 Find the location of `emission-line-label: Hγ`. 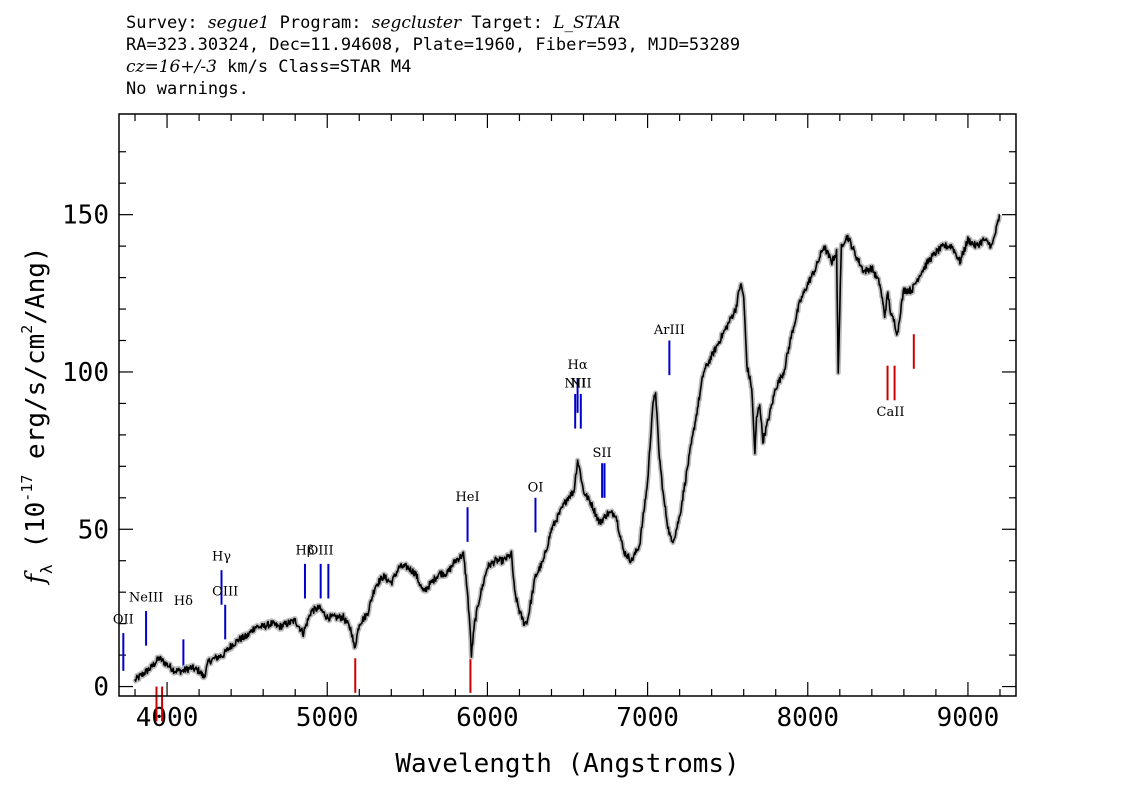

emission-line-label: Hγ is located at coordinates (221, 557).